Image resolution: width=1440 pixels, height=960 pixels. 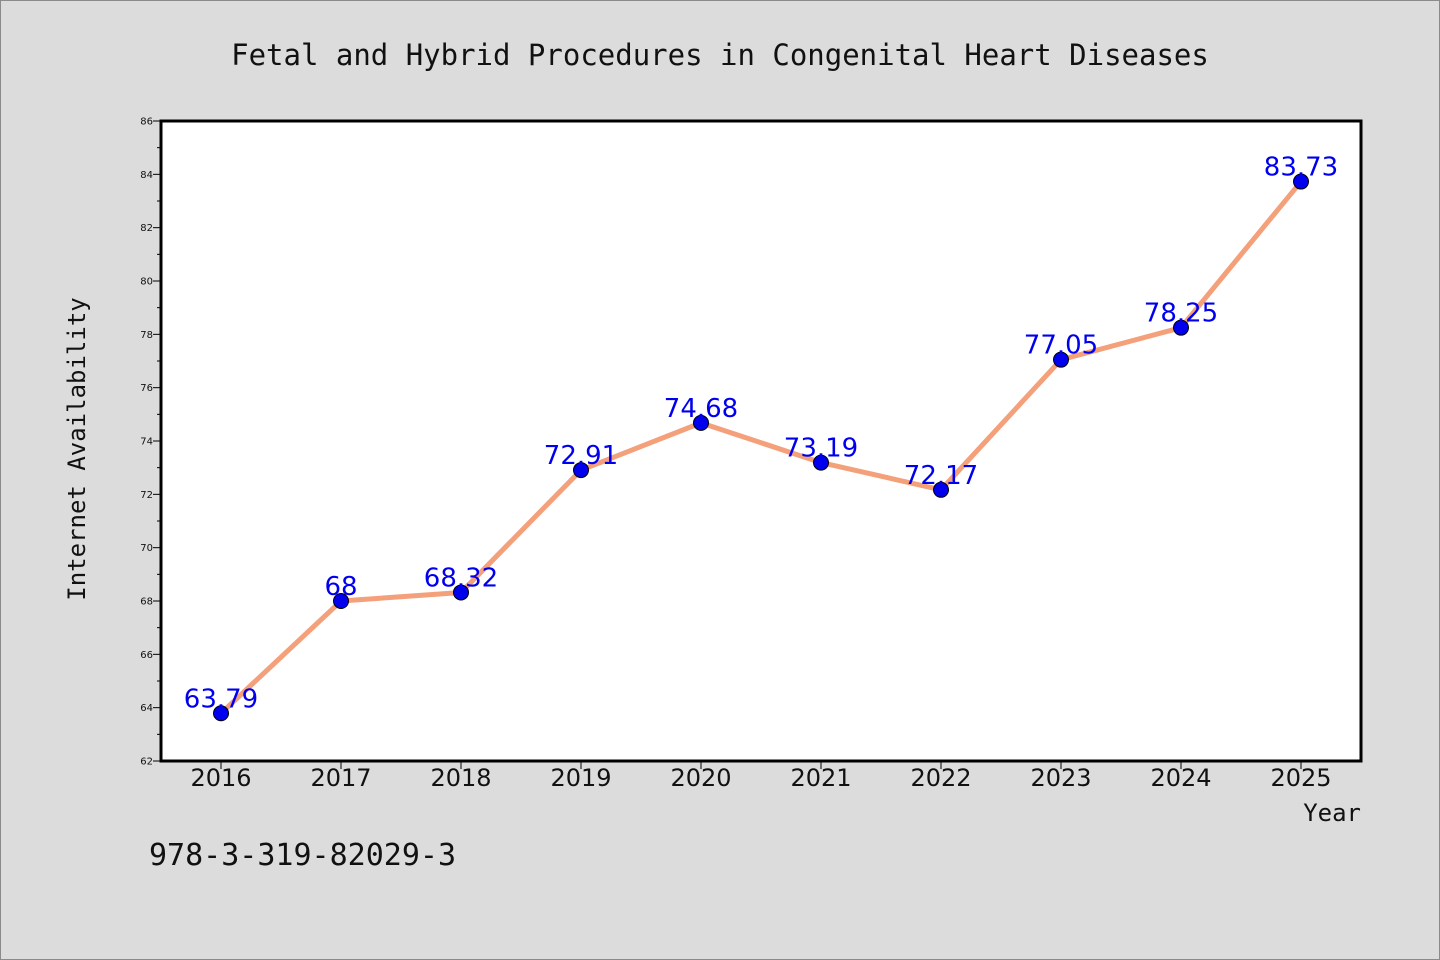 I want to click on y-tick-label-8: 78, so click(x=146, y=335).